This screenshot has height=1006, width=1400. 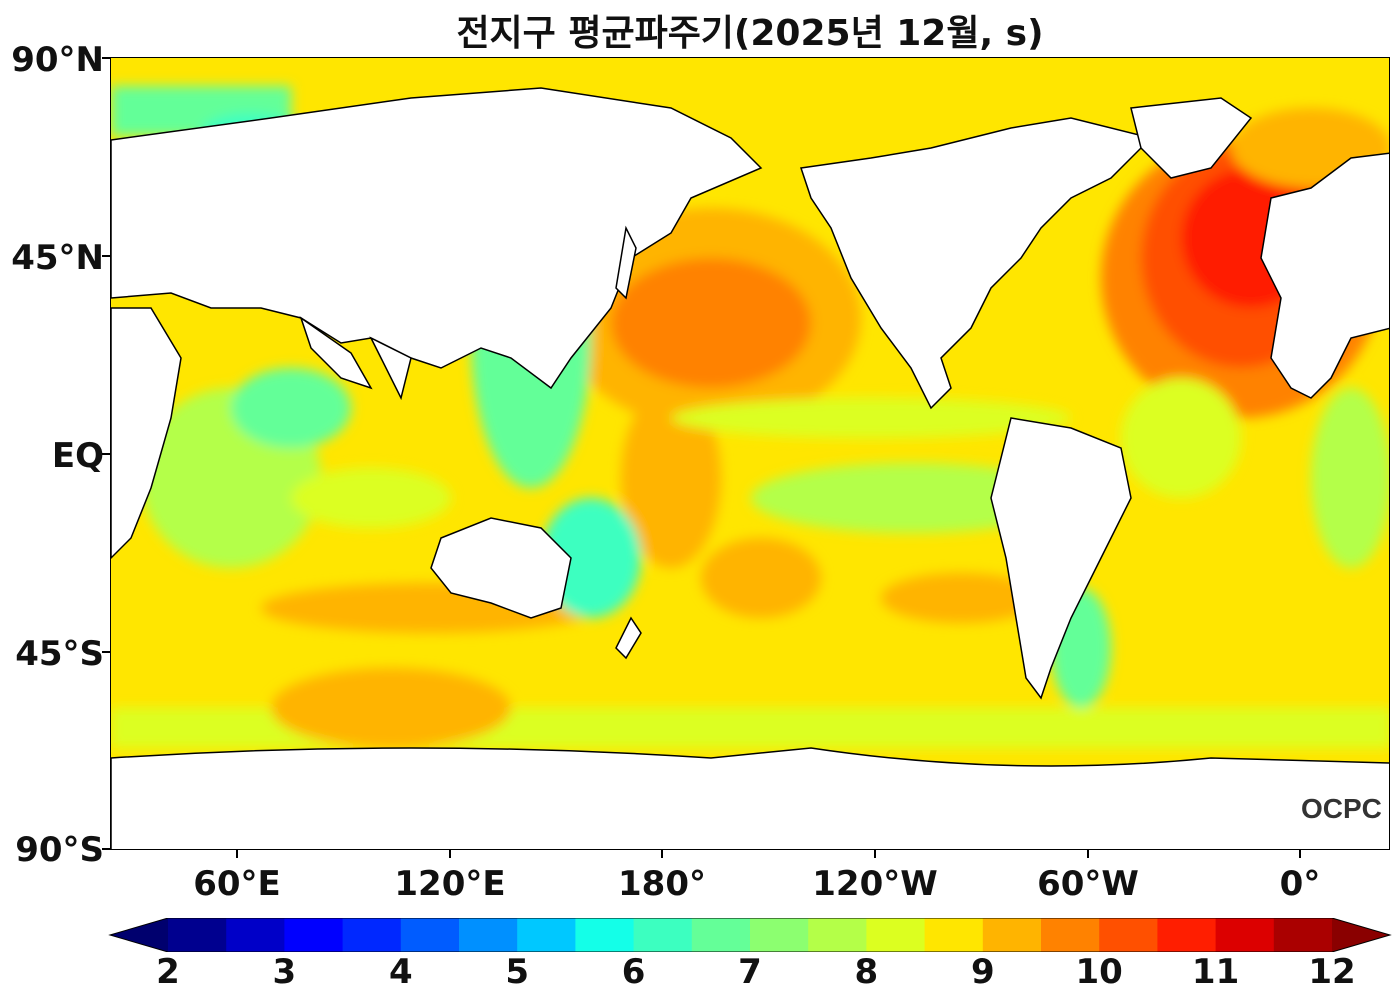 I want to click on colorbar-tick-label: 12, so click(x=1332, y=972).